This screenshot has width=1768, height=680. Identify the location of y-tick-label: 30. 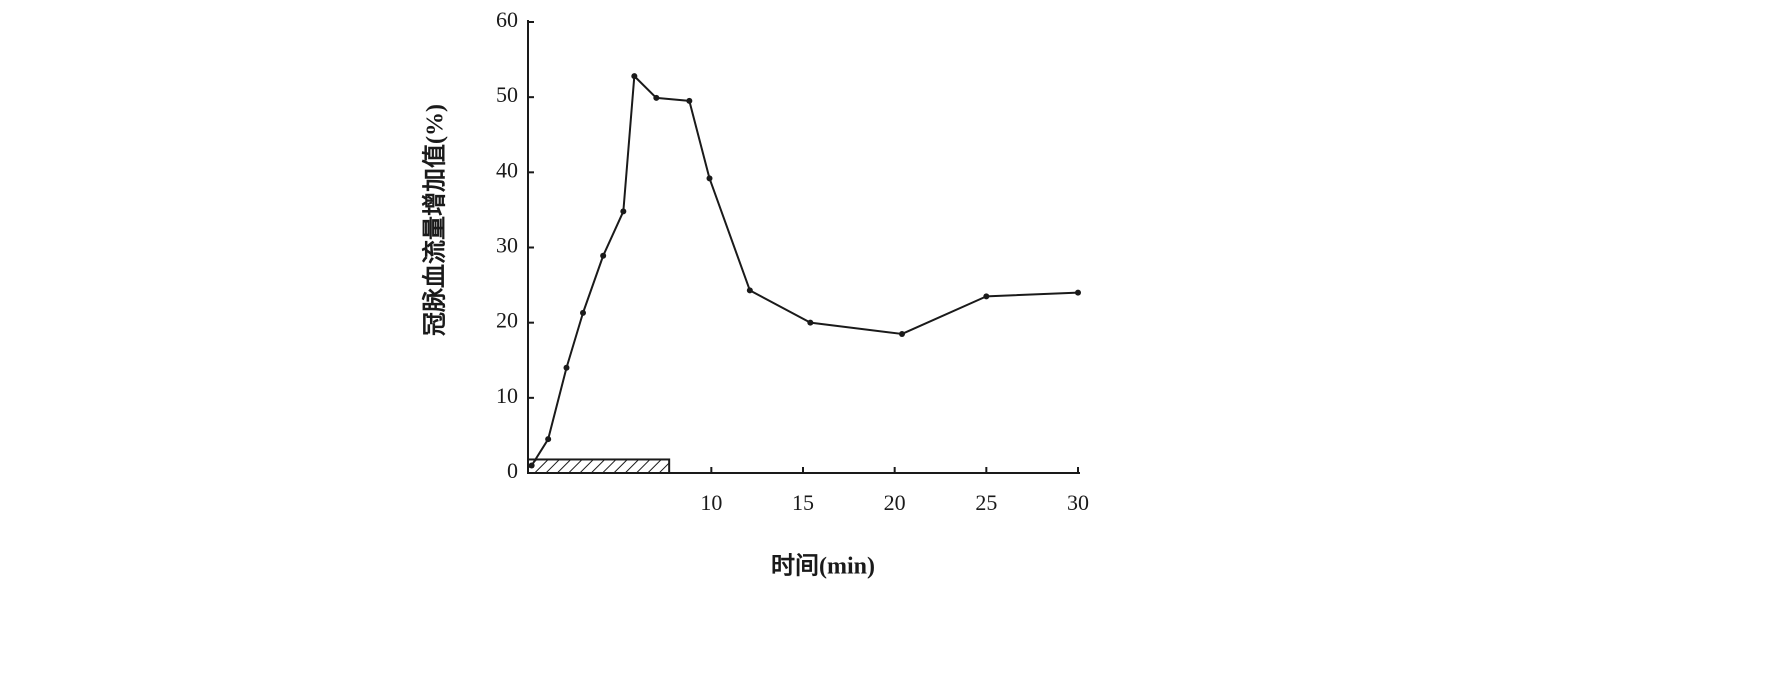
(507, 245).